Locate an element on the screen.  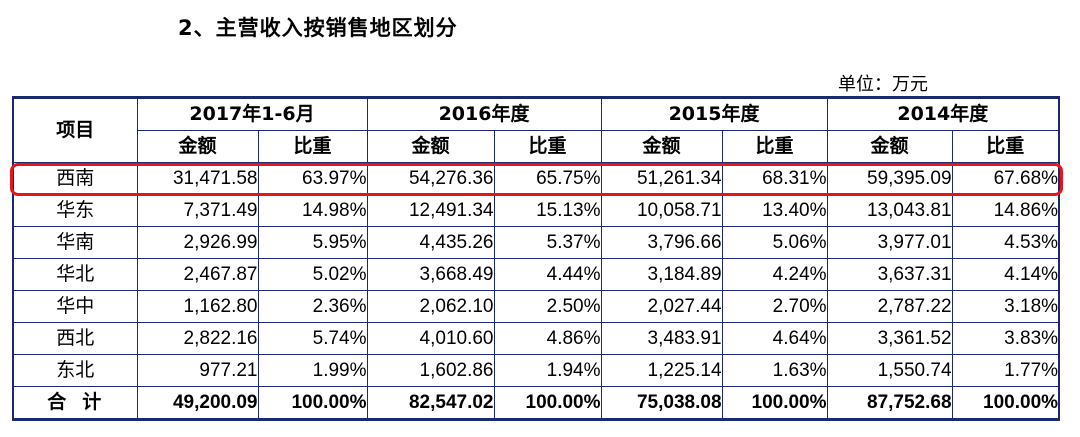
amount-cell: 2,467.87 is located at coordinates (197, 274).